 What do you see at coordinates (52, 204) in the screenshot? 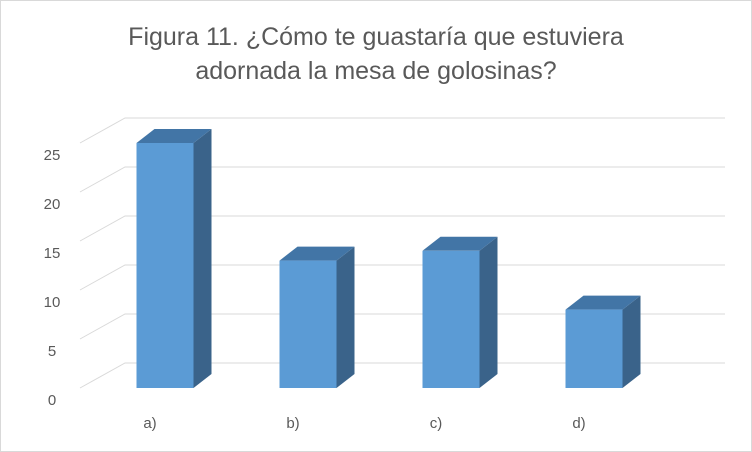
I see `y-tick-label: 20` at bounding box center [52, 204].